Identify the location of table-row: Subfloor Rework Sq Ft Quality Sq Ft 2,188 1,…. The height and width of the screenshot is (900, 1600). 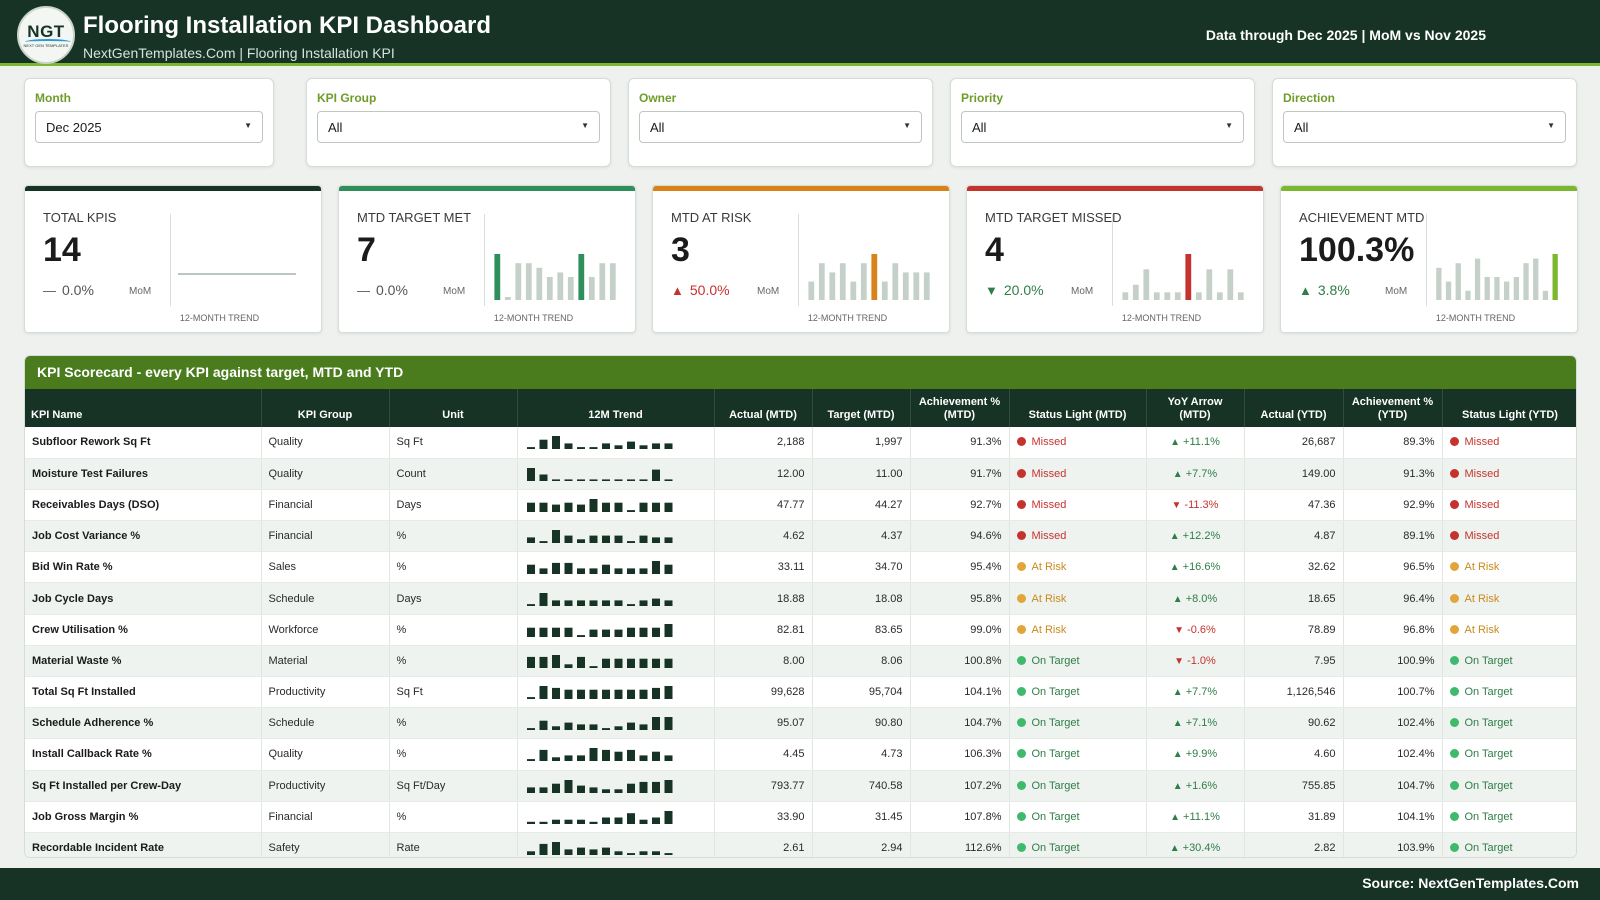
(800, 443).